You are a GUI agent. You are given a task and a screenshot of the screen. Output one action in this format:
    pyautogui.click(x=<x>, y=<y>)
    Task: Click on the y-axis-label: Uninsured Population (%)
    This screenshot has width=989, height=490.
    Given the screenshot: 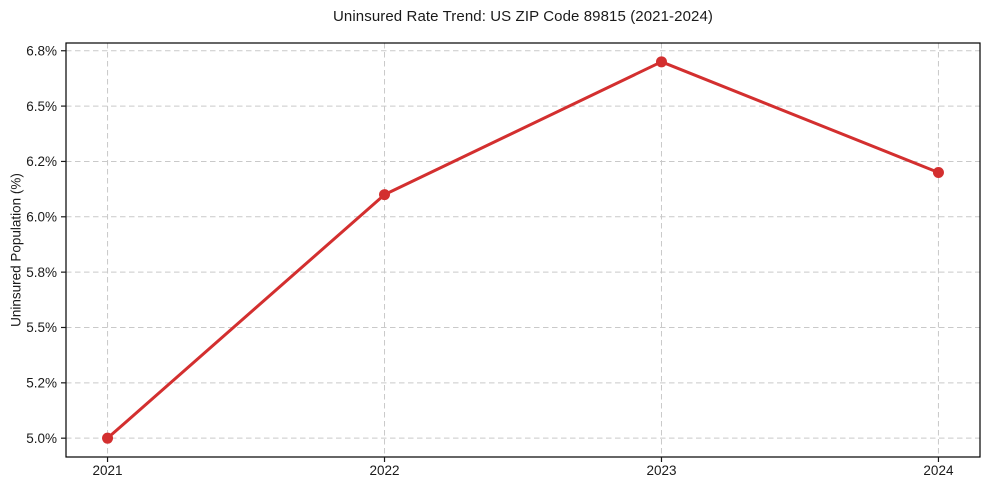 What is the action you would take?
    pyautogui.click(x=16, y=250)
    